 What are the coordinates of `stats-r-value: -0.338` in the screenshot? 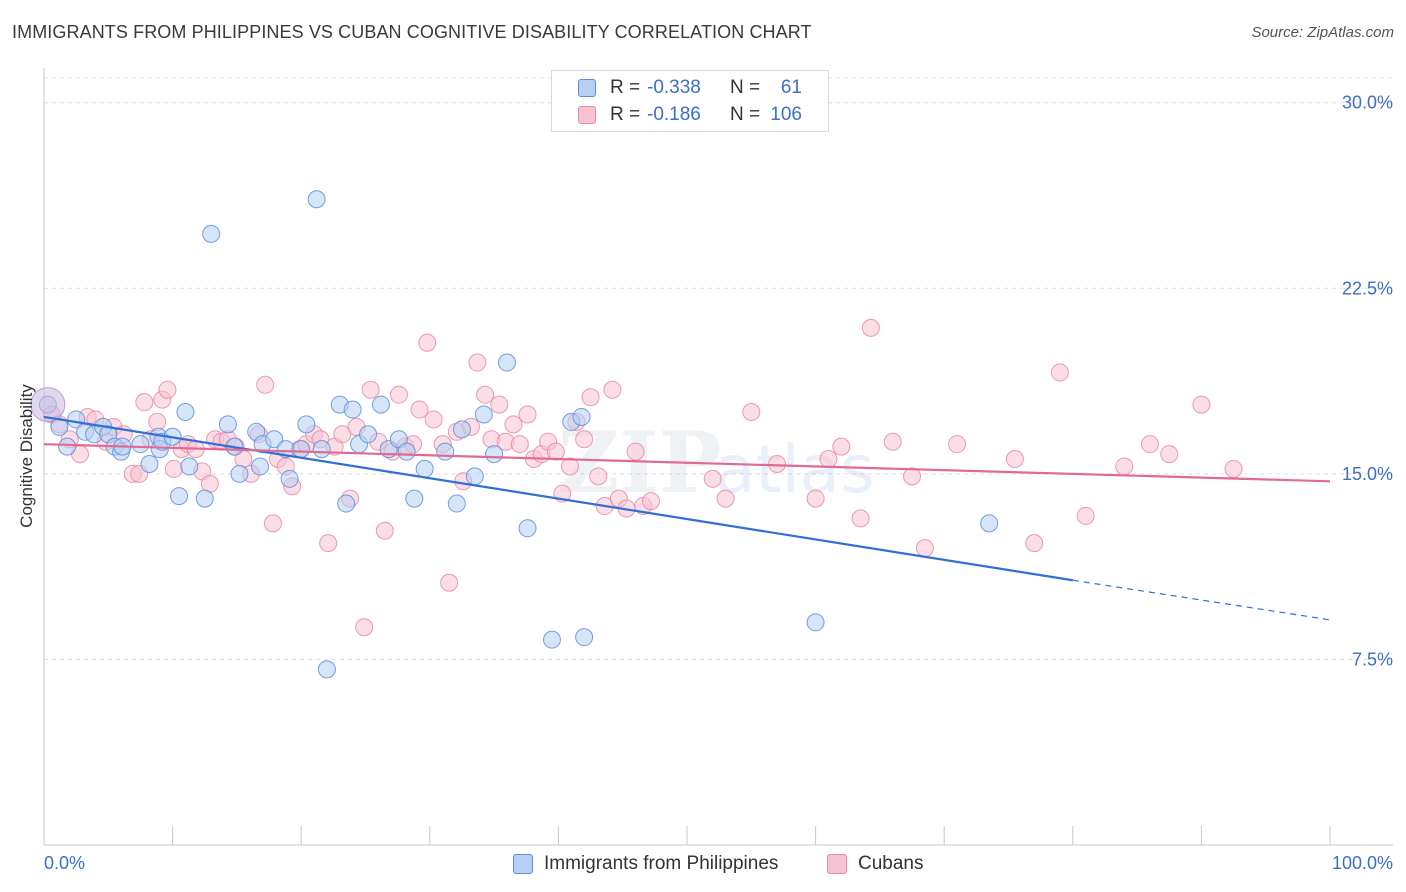 It's located at (674, 87).